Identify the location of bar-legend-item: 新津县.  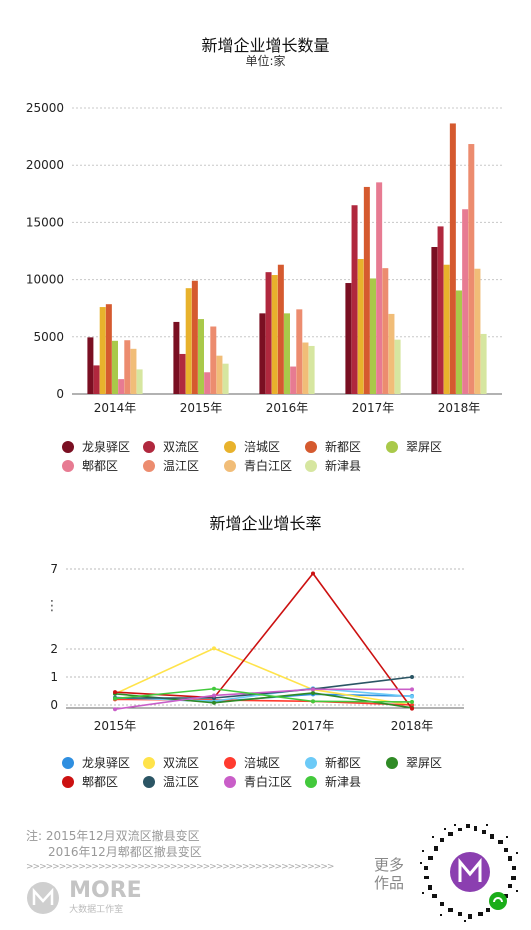
(333, 465).